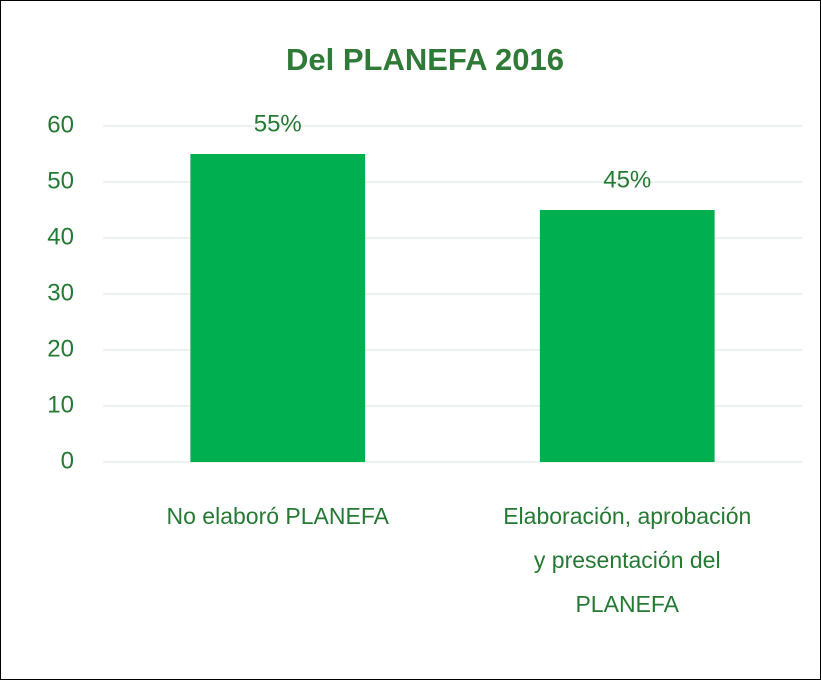 This screenshot has height=680, width=821. I want to click on x-tick-label-box: No elaboró PLANEFA, so click(277, 516).